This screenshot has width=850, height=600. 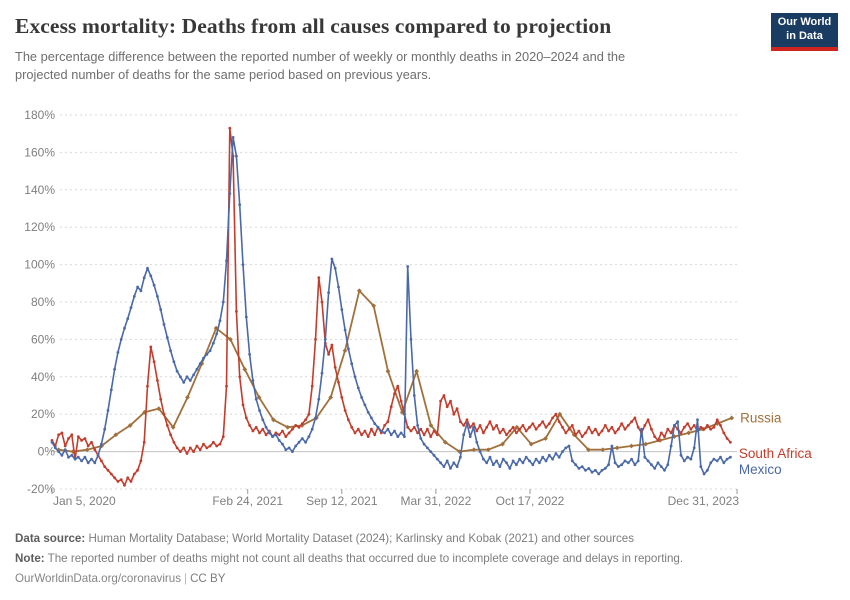 I want to click on series-label-mexico: Mexico, so click(x=760, y=469).